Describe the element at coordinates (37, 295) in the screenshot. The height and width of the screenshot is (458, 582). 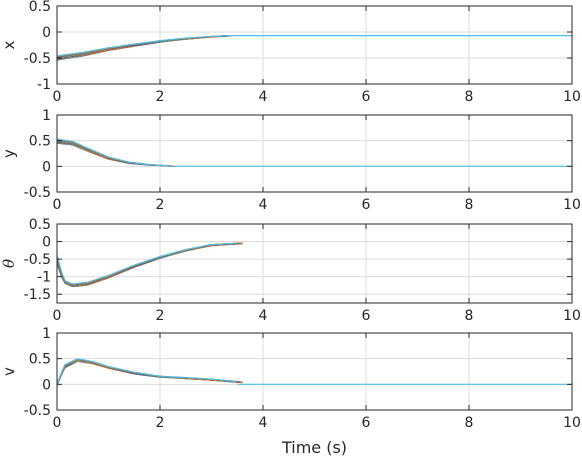
I see `y-tick-label: -1.5` at that location.